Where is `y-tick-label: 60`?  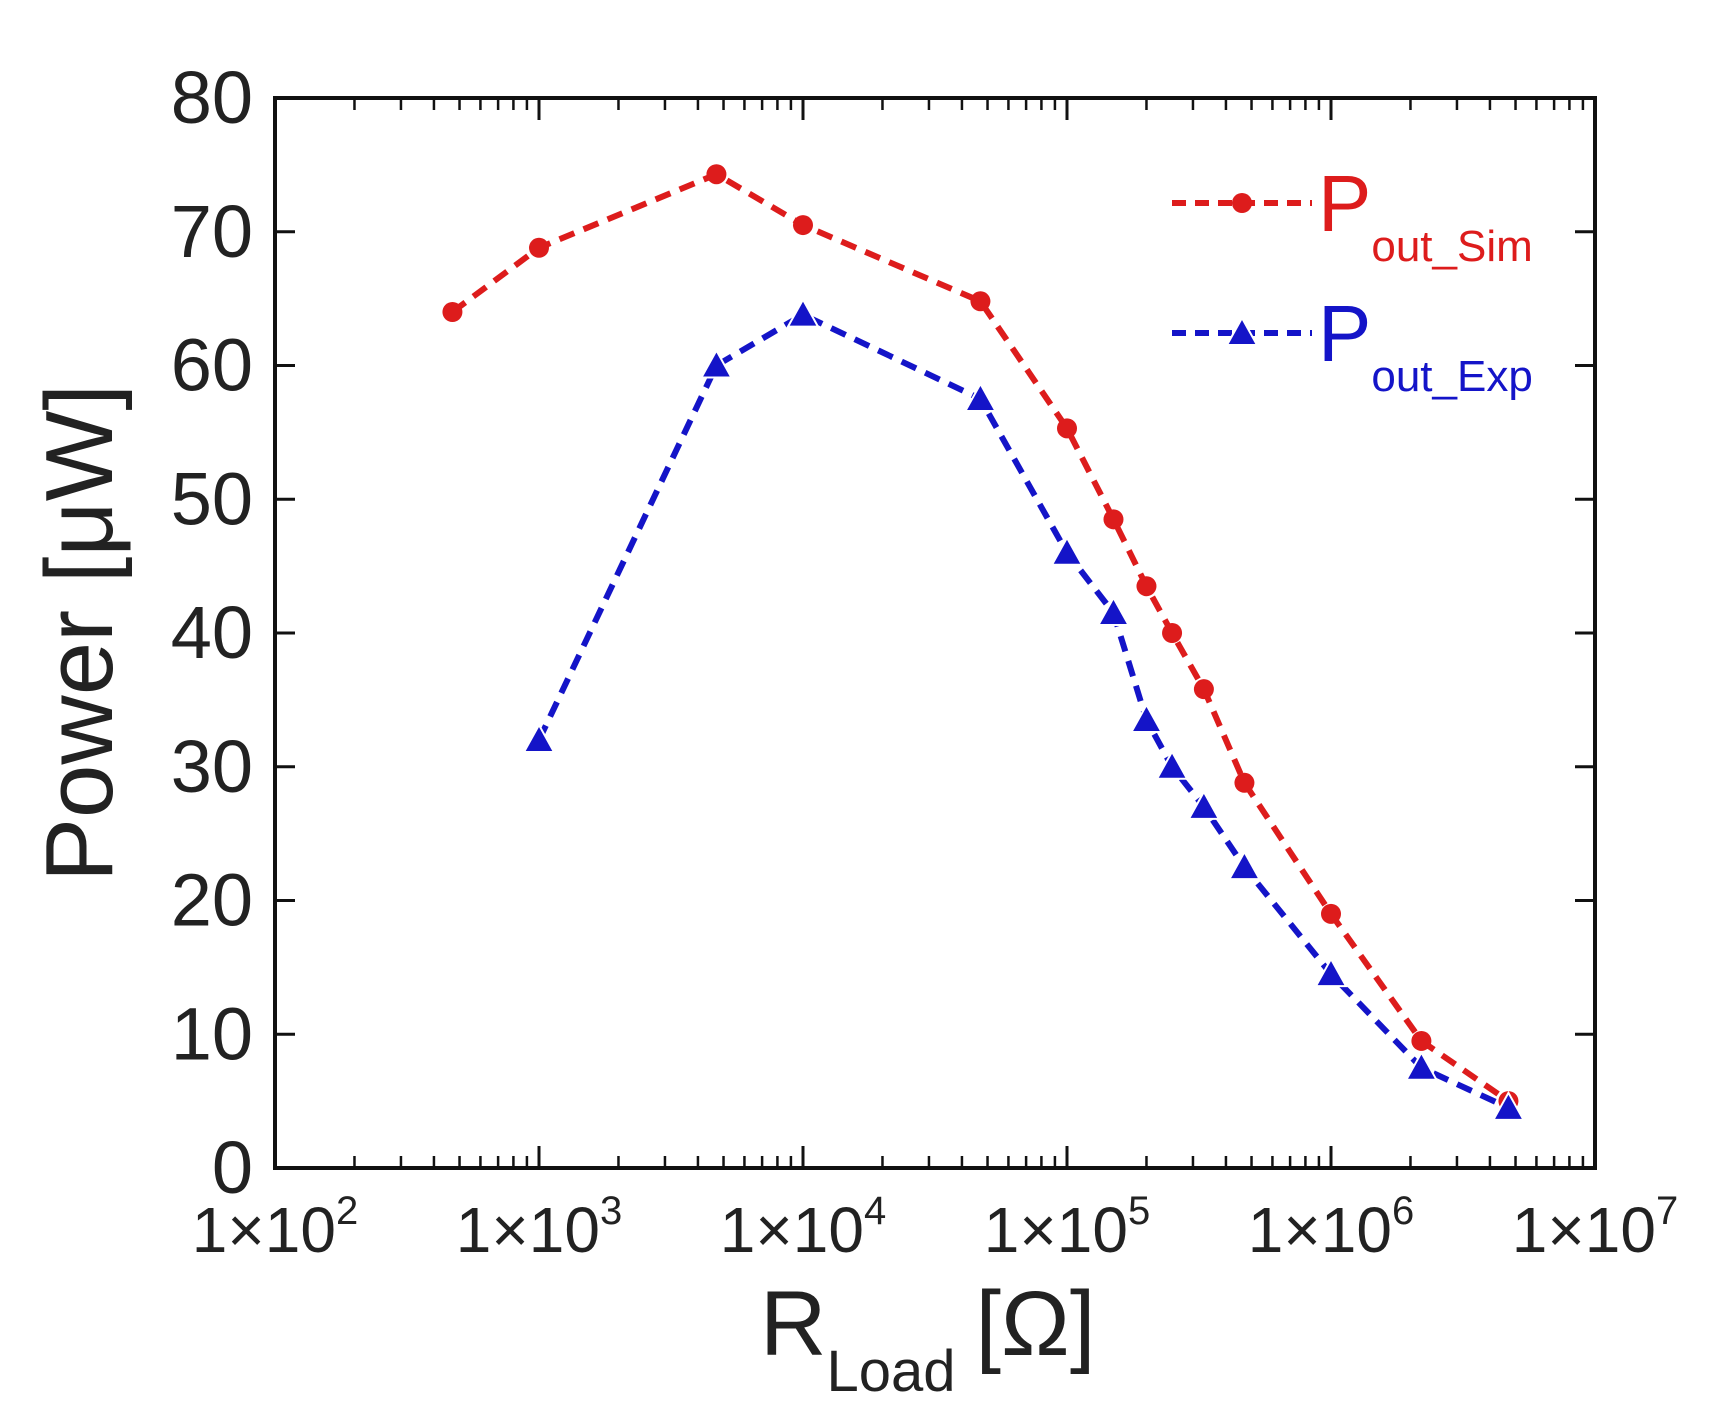 y-tick-label: 60 is located at coordinates (212, 365).